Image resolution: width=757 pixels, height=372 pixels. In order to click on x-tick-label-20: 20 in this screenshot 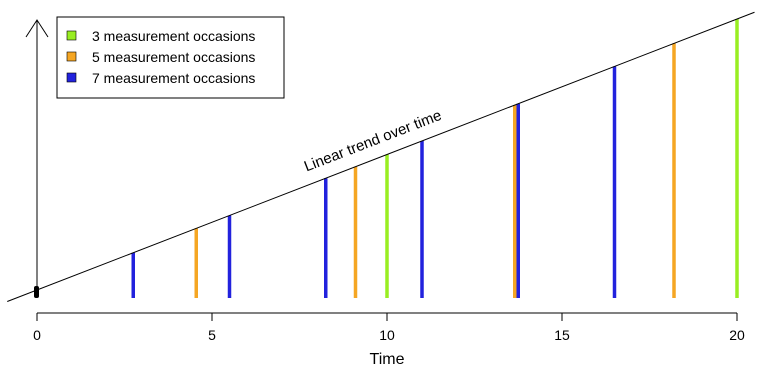, I will do `click(737, 335)`.